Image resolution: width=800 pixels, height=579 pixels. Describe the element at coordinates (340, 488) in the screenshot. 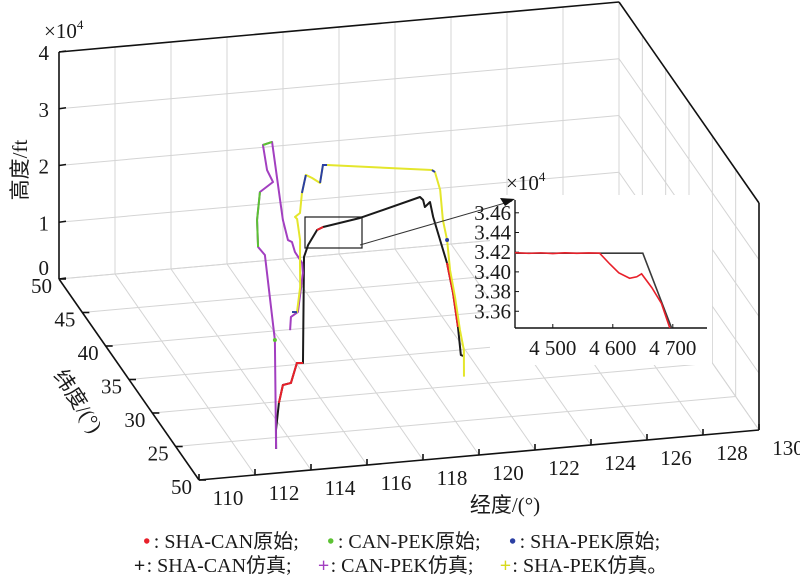

I see `x-tick-label: 114` at that location.